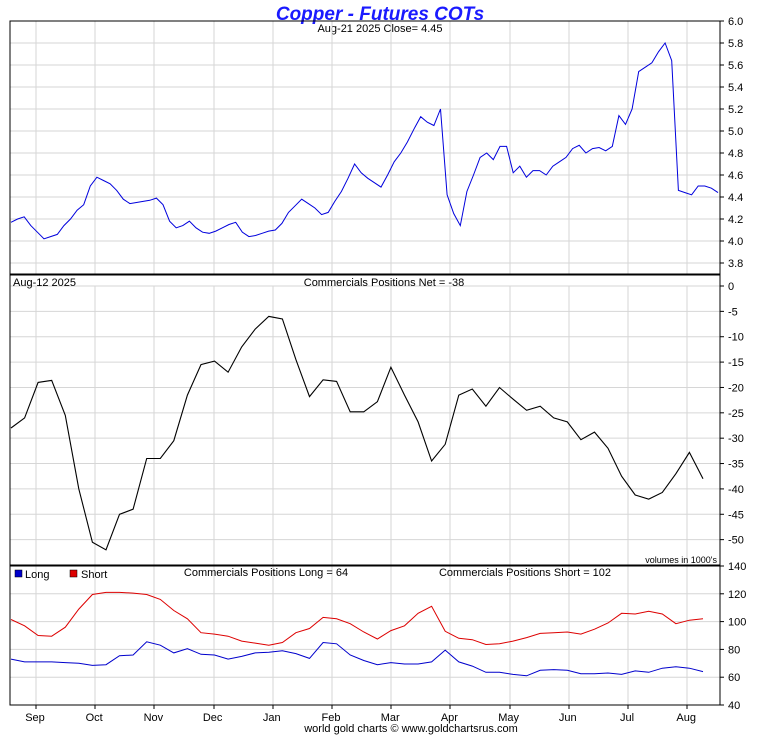  What do you see at coordinates (627, 718) in the screenshot?
I see `x-tick-label: Jul` at bounding box center [627, 718].